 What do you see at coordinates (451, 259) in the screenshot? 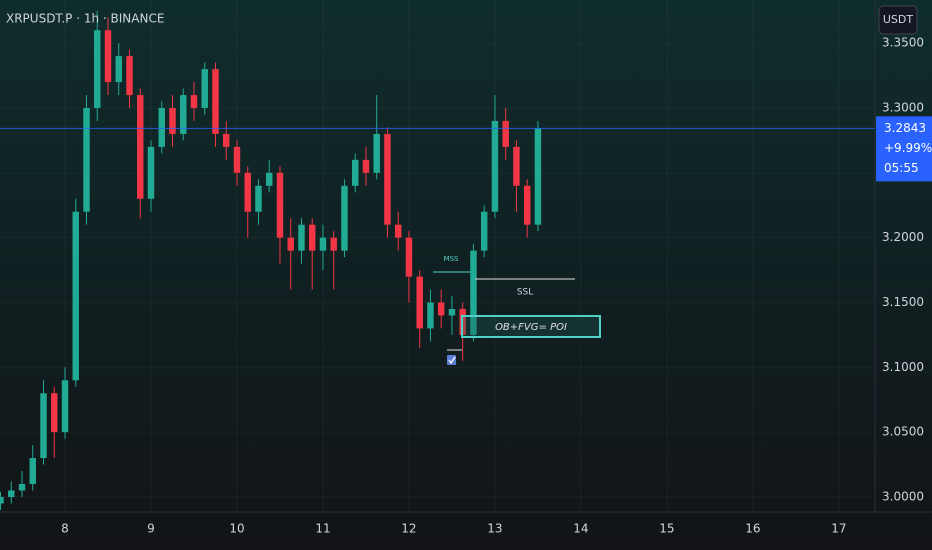
I see `mss-label: MSS` at bounding box center [451, 259].